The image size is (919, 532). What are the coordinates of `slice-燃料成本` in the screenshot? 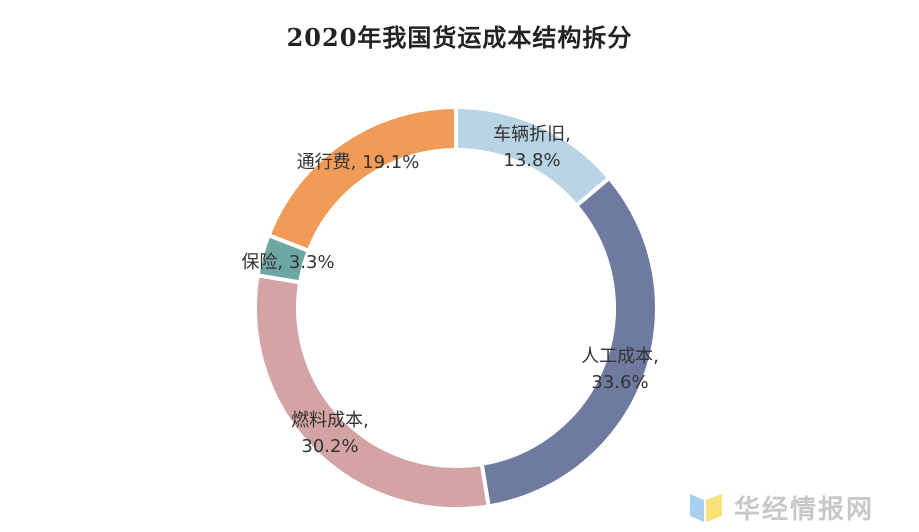 It's located at (372, 392).